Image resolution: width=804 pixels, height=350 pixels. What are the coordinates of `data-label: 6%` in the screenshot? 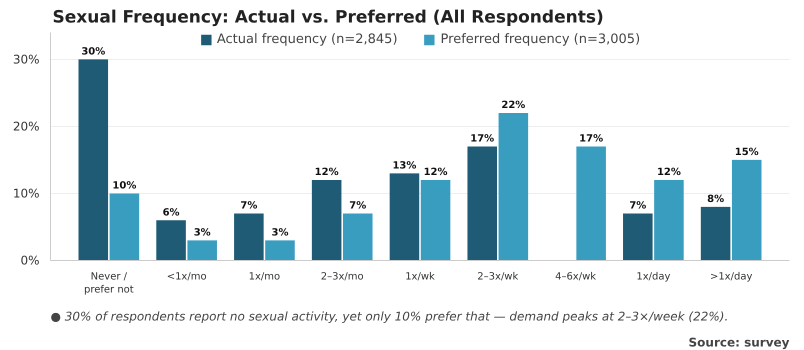 It's located at (171, 212).